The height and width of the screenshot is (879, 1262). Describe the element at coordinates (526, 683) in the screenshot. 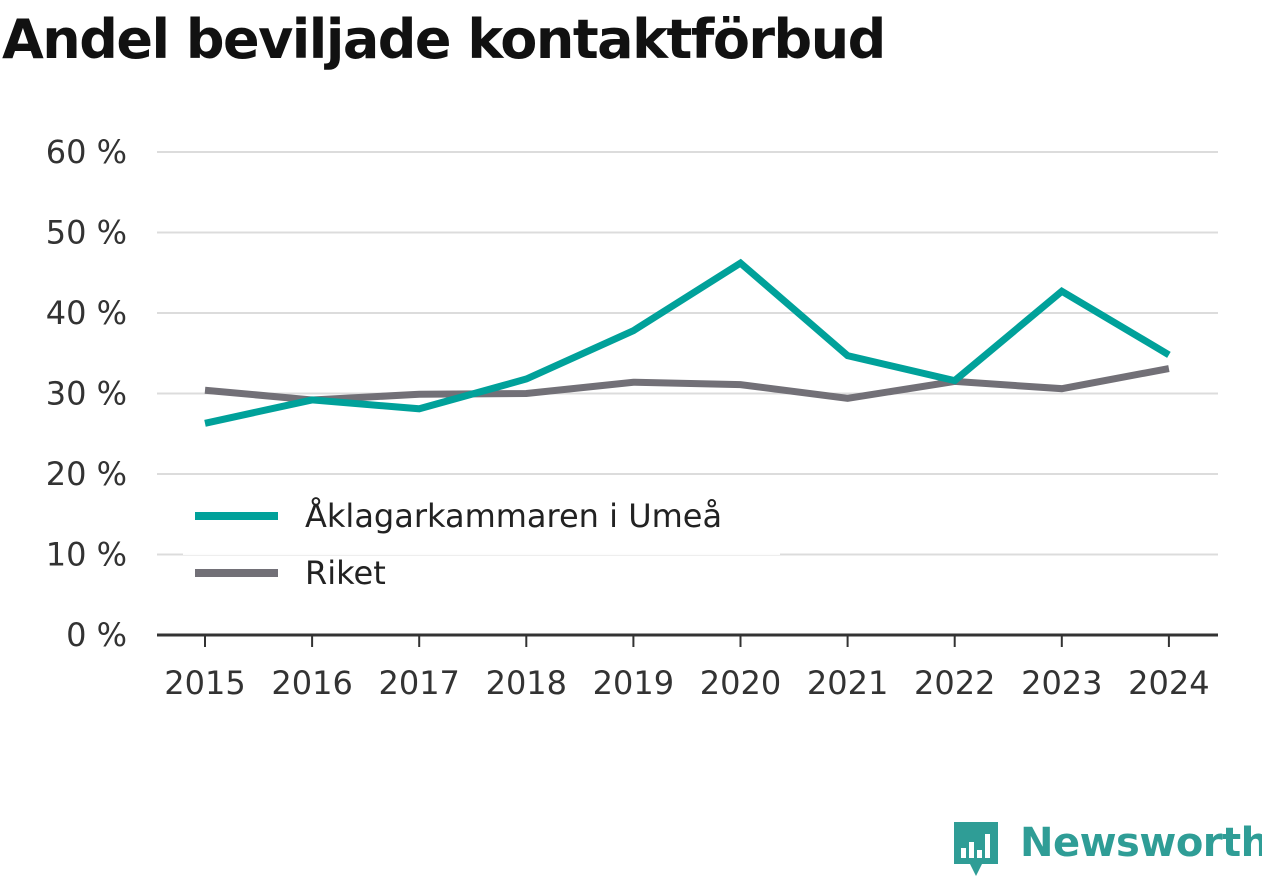

I see `x-tick-label: 2018` at that location.